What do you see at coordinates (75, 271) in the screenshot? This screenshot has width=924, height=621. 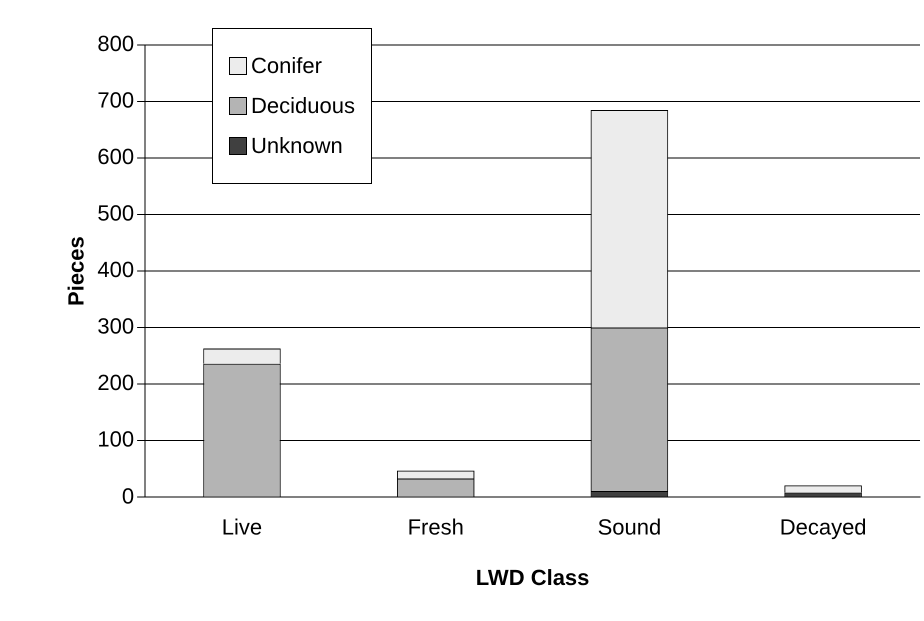 I see `y-axis-title: Pieces` at bounding box center [75, 271].